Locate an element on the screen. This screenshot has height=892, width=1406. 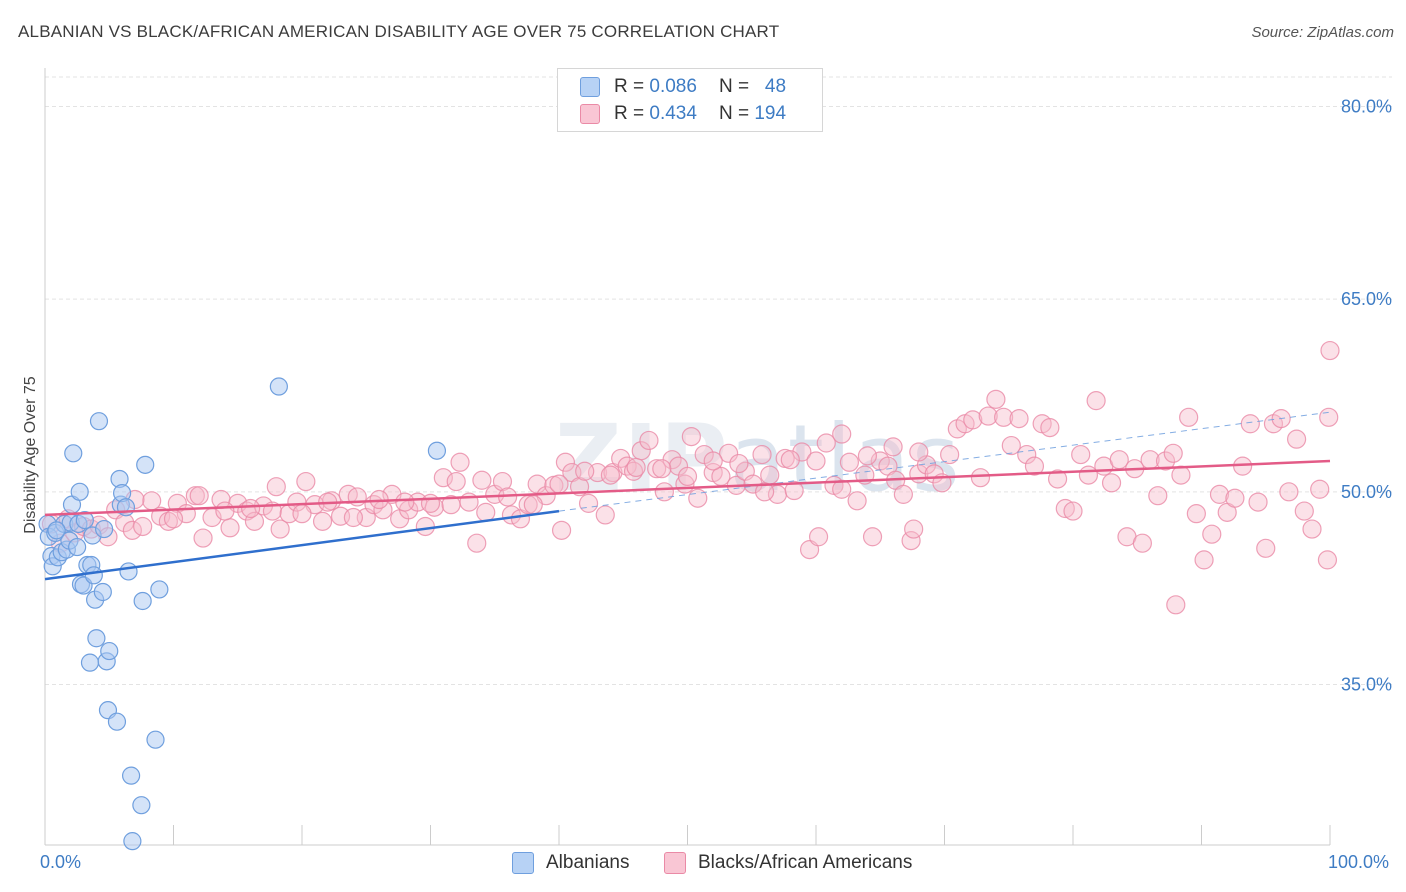
stats-row-black: R = 0.434 N = 194 is located at coordinates (683, 114).